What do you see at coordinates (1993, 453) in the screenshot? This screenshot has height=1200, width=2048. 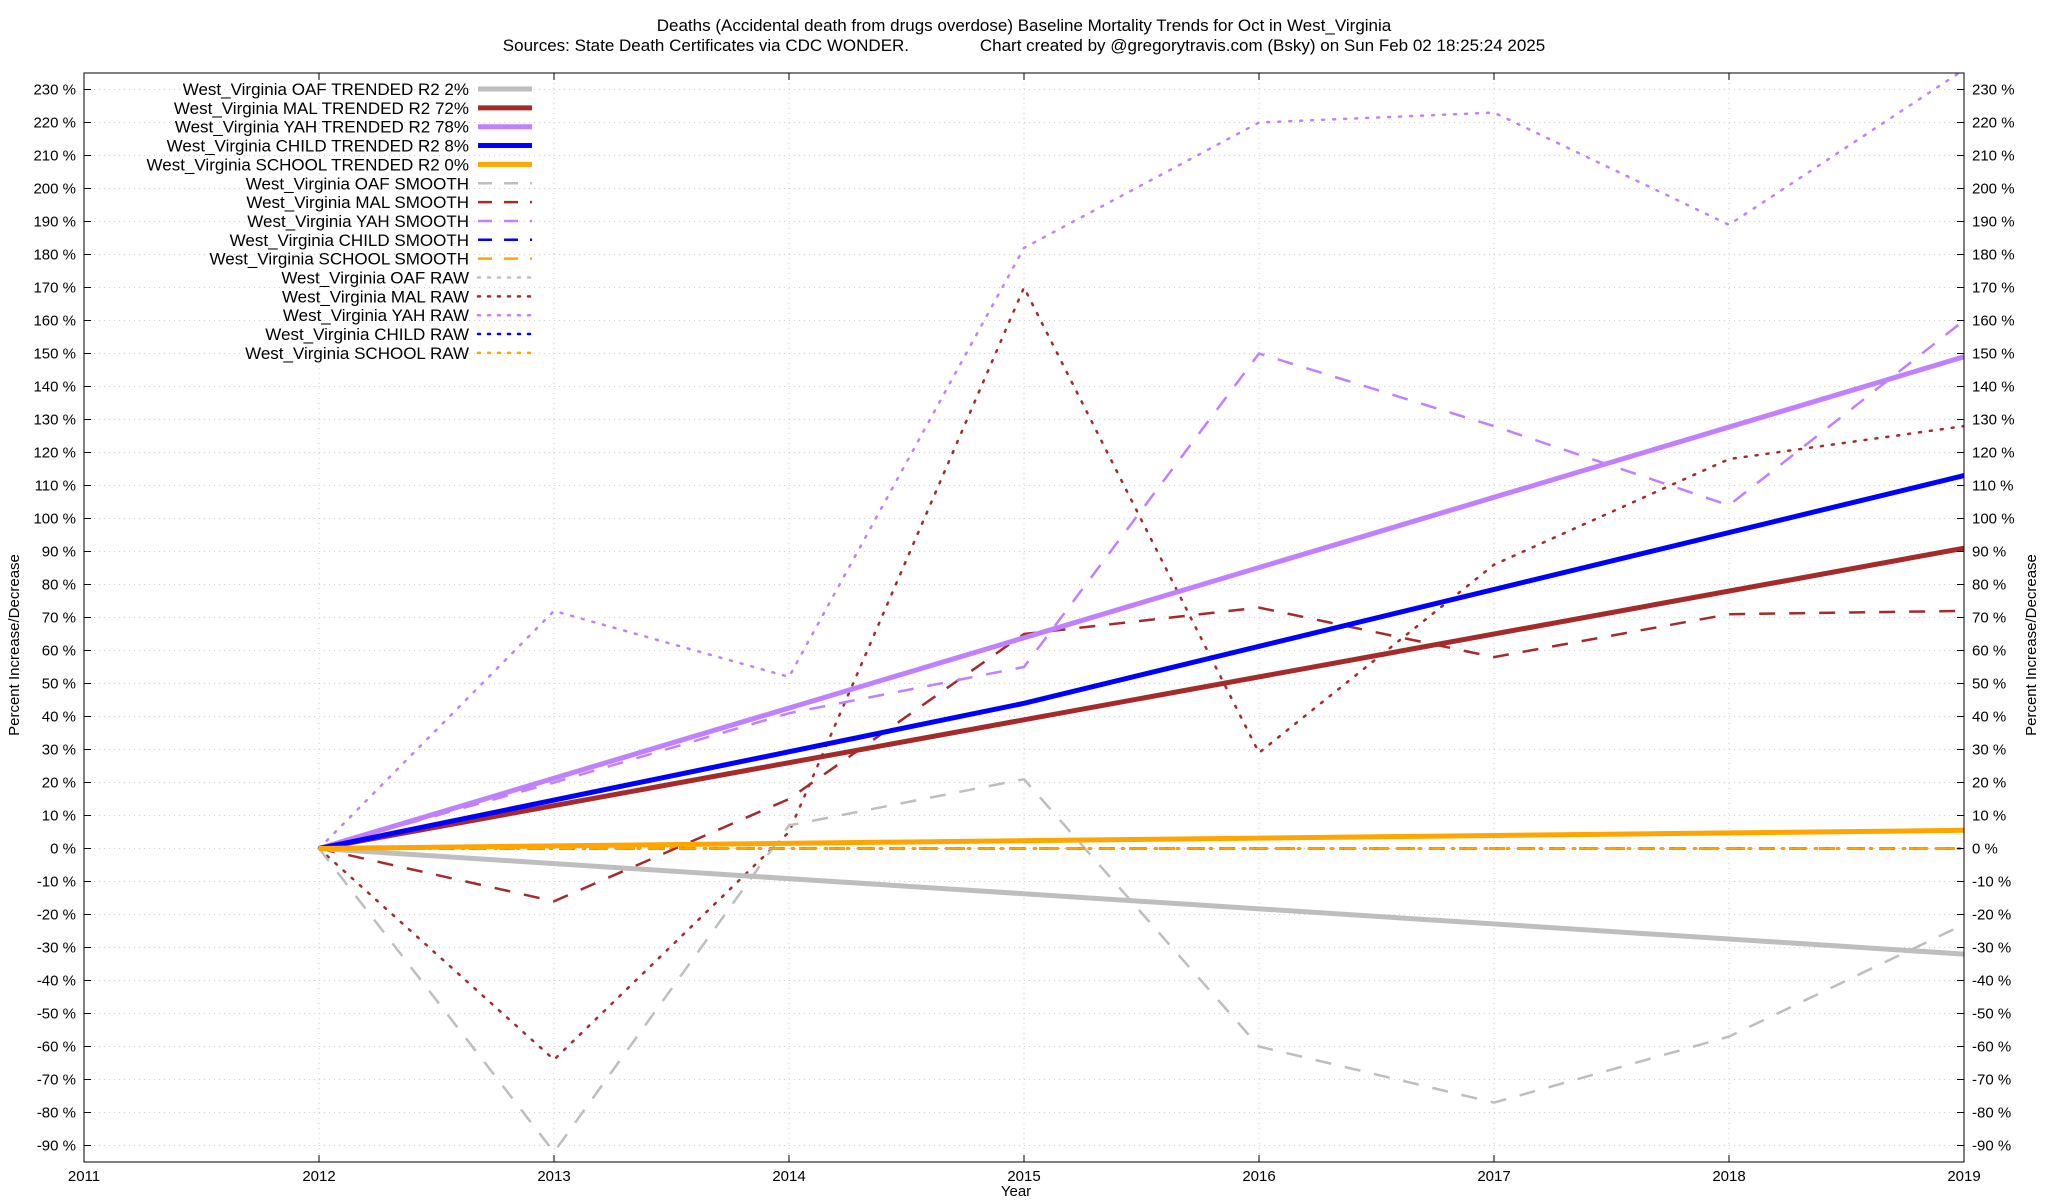 I see `y-tick-label-right: 120 %` at bounding box center [1993, 453].